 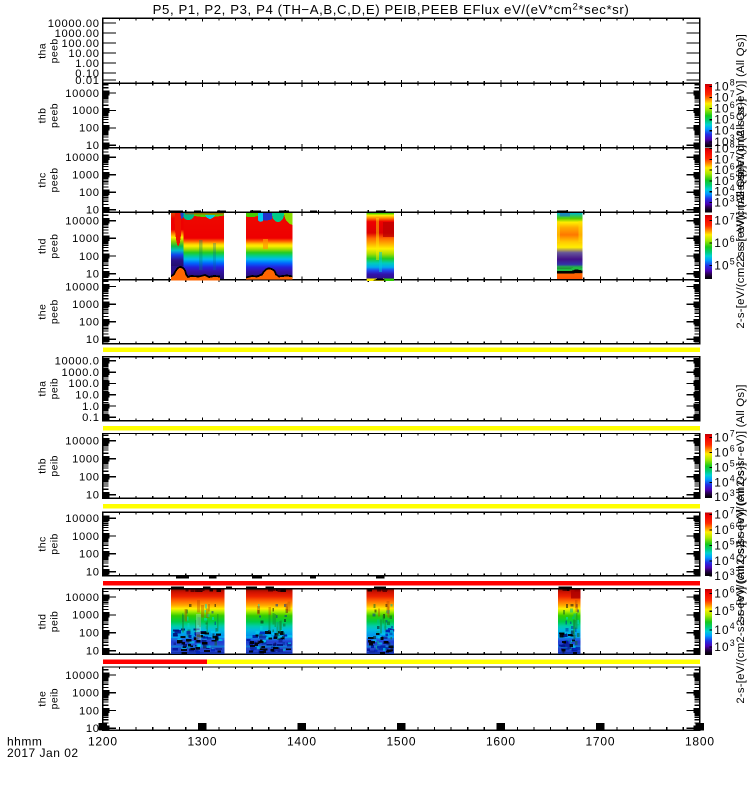 I want to click on svg-text: 1.00, so click(x=87, y=64).